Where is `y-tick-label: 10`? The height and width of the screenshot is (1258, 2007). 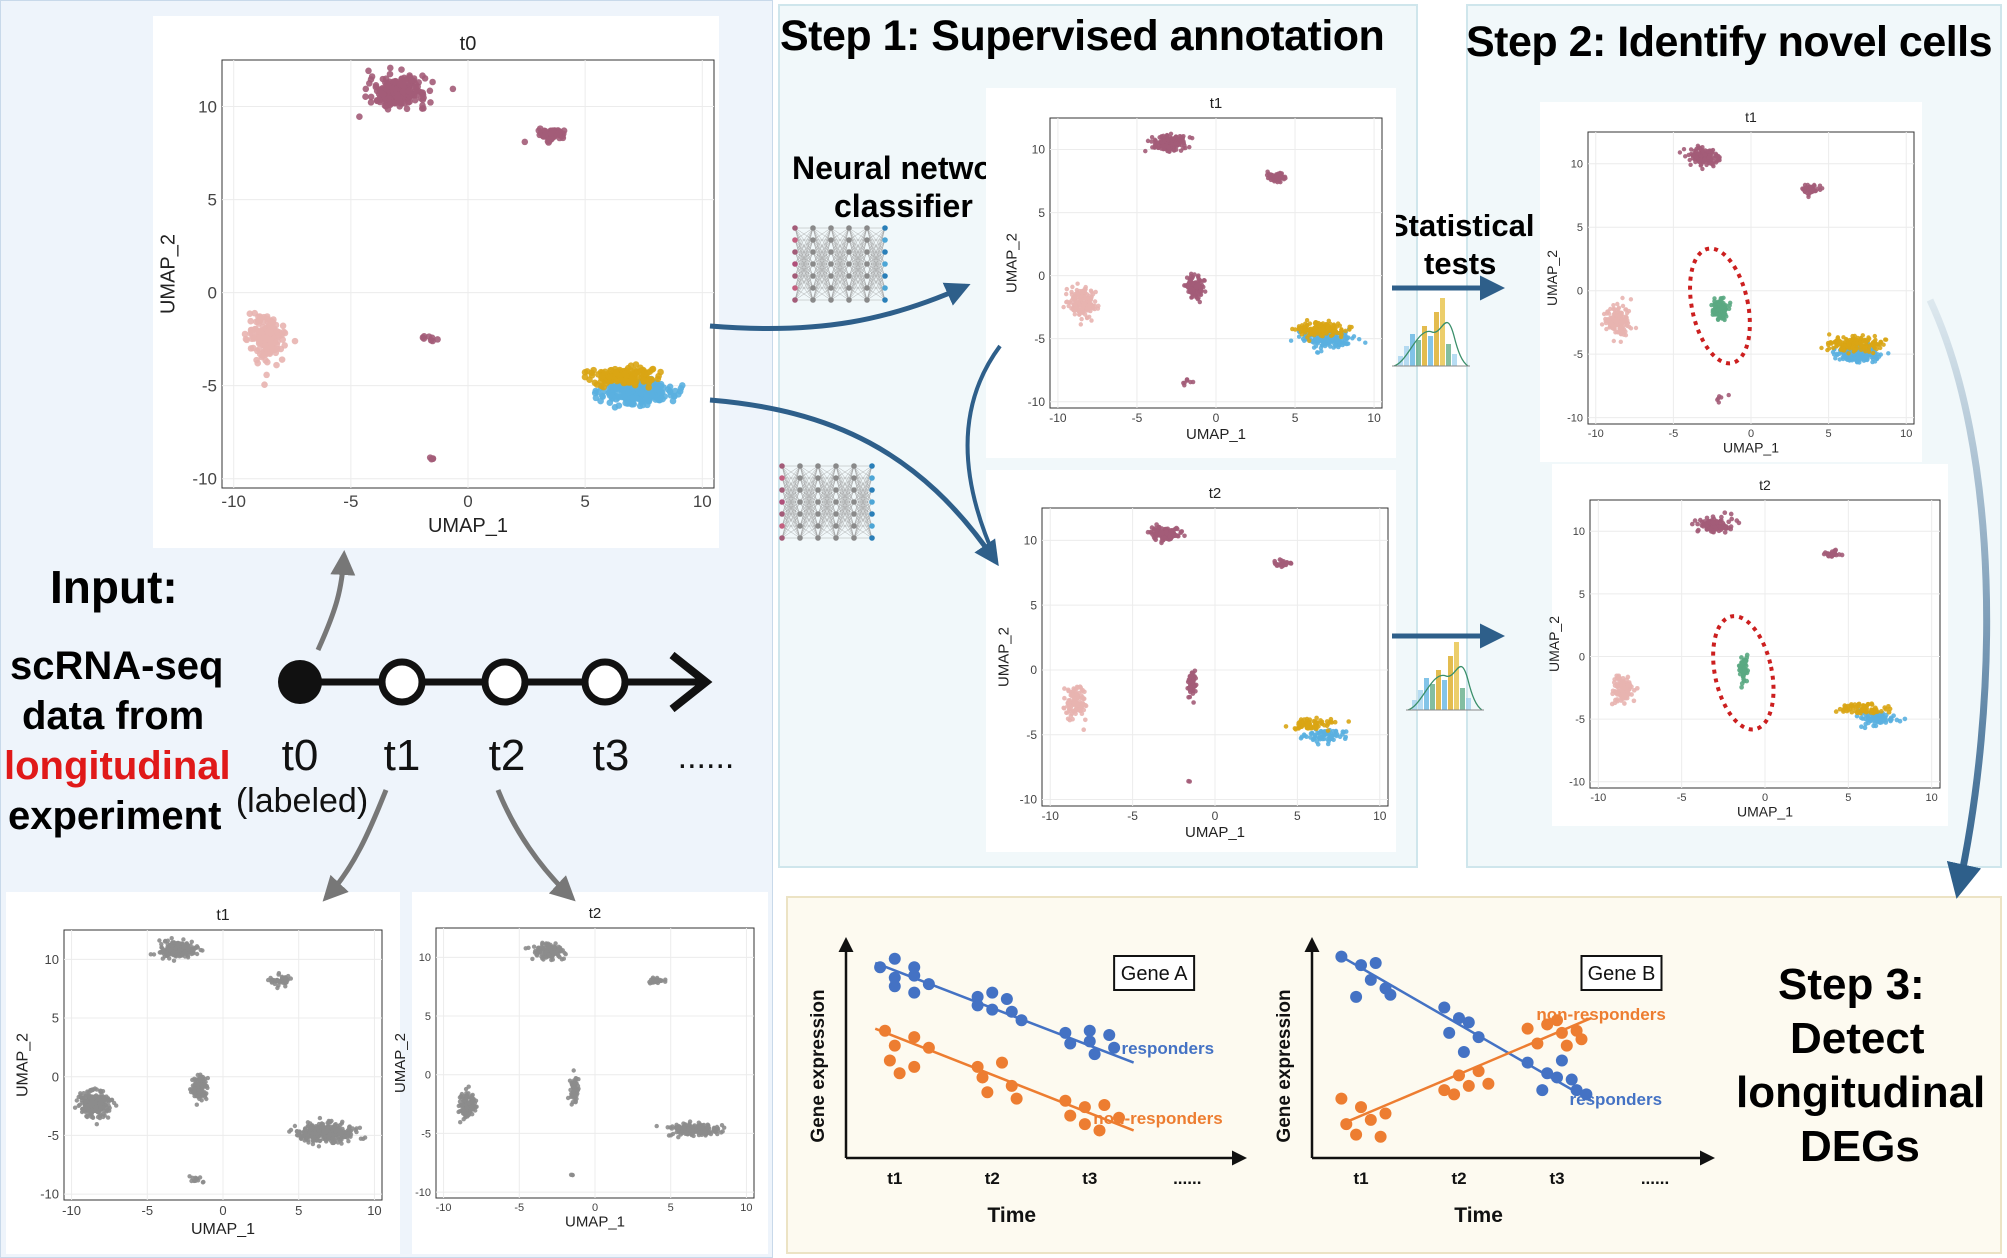 y-tick-label: 10 is located at coordinates (1039, 150).